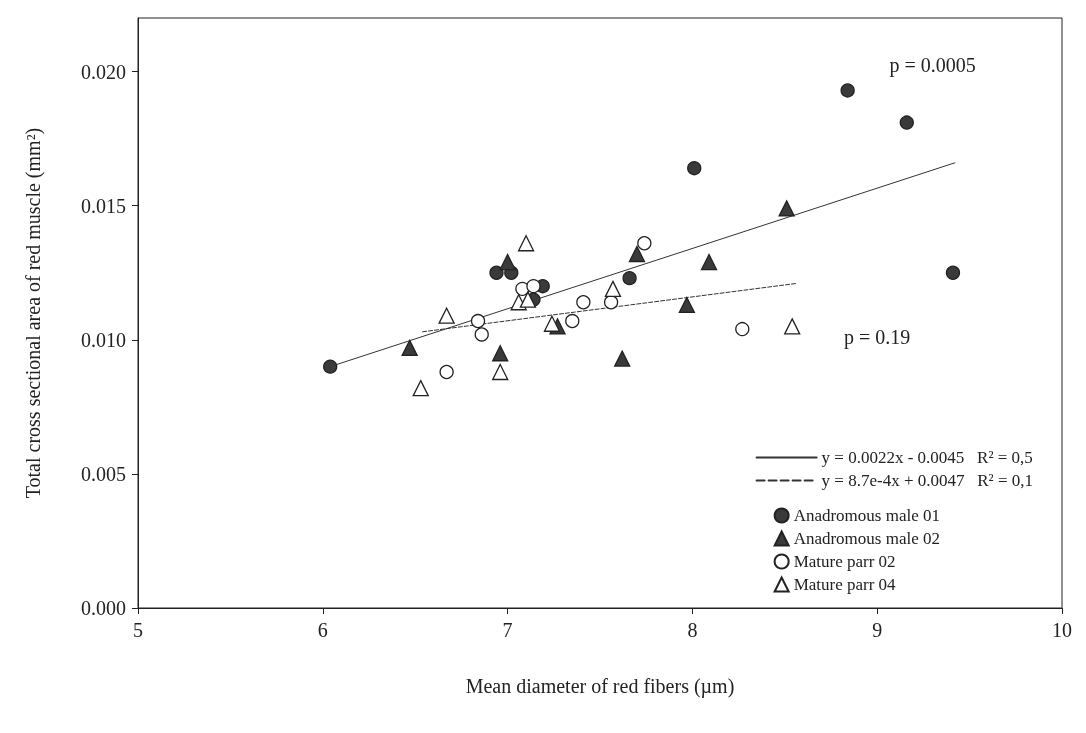 Image resolution: width=1086 pixels, height=733 pixels. What do you see at coordinates (103, 608) in the screenshot?
I see `y-tick-label: 0.000` at bounding box center [103, 608].